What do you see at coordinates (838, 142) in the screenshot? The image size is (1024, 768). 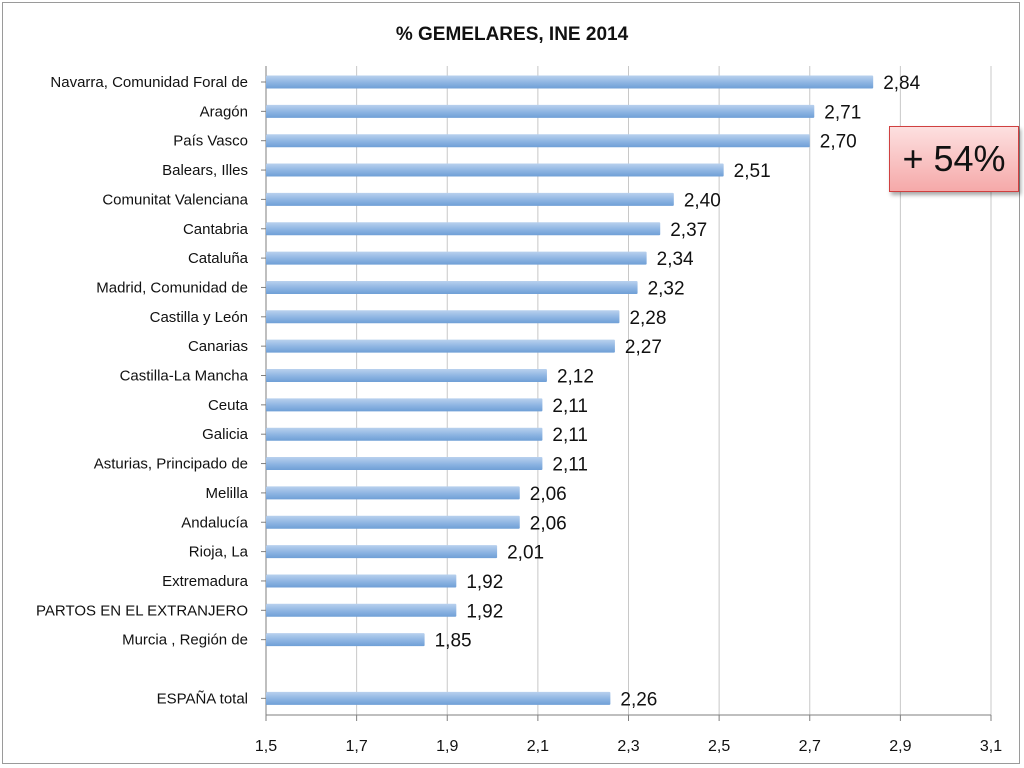 I see `data-label: 2,70` at bounding box center [838, 142].